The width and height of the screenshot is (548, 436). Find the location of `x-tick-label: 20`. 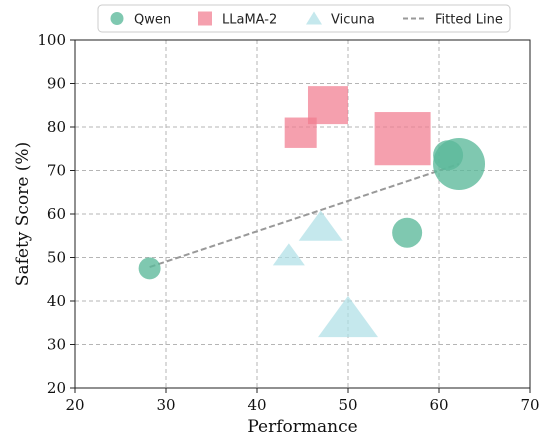

x-tick-label: 20 is located at coordinates (74, 405).